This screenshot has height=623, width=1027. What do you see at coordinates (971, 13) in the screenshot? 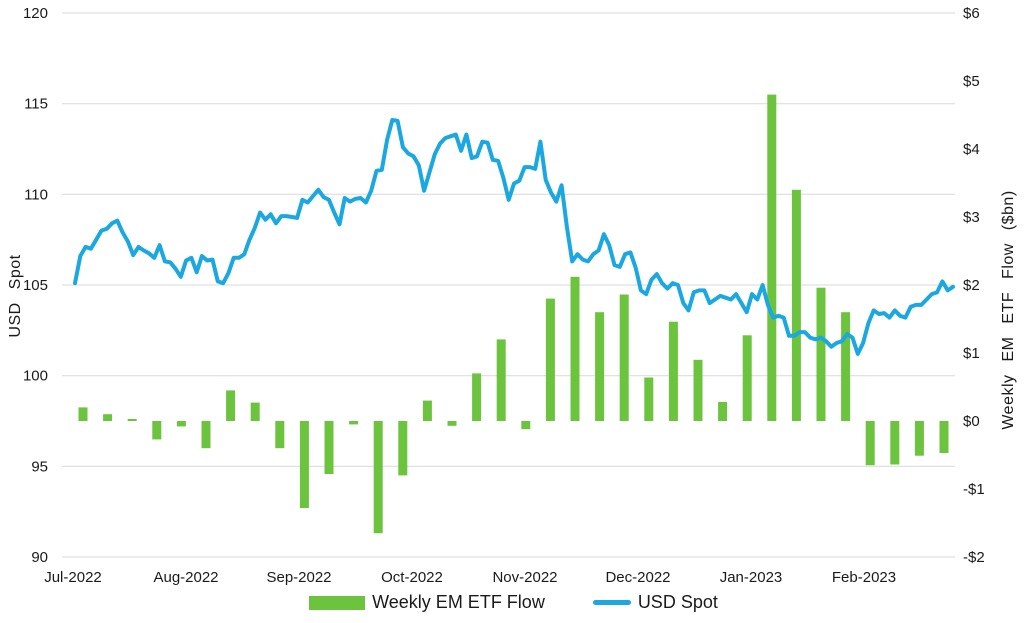
I see `right-tick-label: $6` at bounding box center [971, 13].